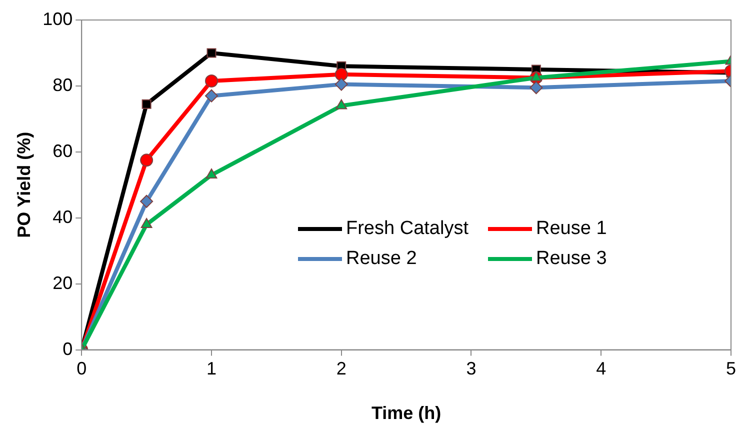  What do you see at coordinates (67, 348) in the screenshot?
I see `y-tick-label: 0` at bounding box center [67, 348].